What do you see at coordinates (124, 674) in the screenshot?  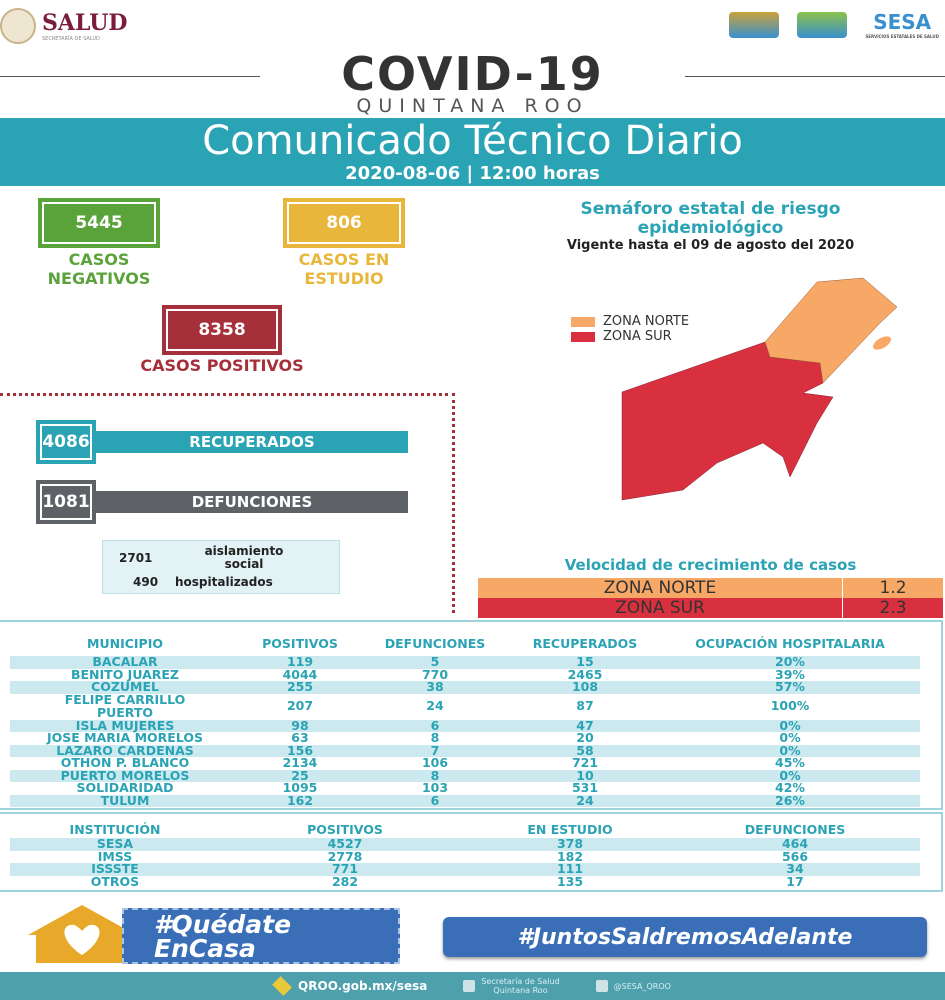 I see `table-cell: BENITO JUAREZ` at bounding box center [124, 674].